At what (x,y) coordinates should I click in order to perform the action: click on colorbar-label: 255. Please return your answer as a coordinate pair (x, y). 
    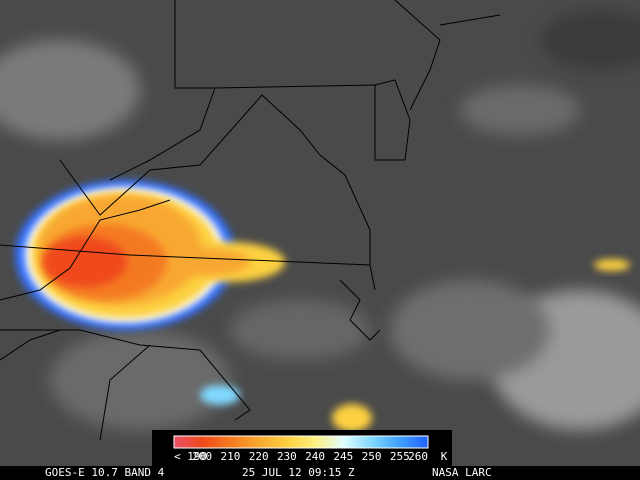
    Looking at the image, I should click on (400, 456).